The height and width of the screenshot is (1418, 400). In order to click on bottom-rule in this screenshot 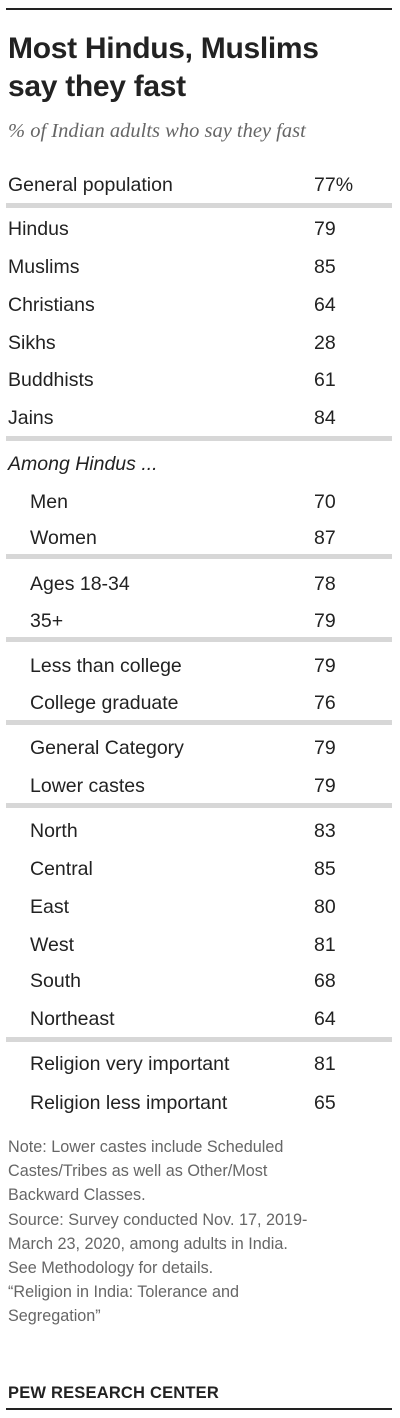, I will do `click(199, 1409)`.